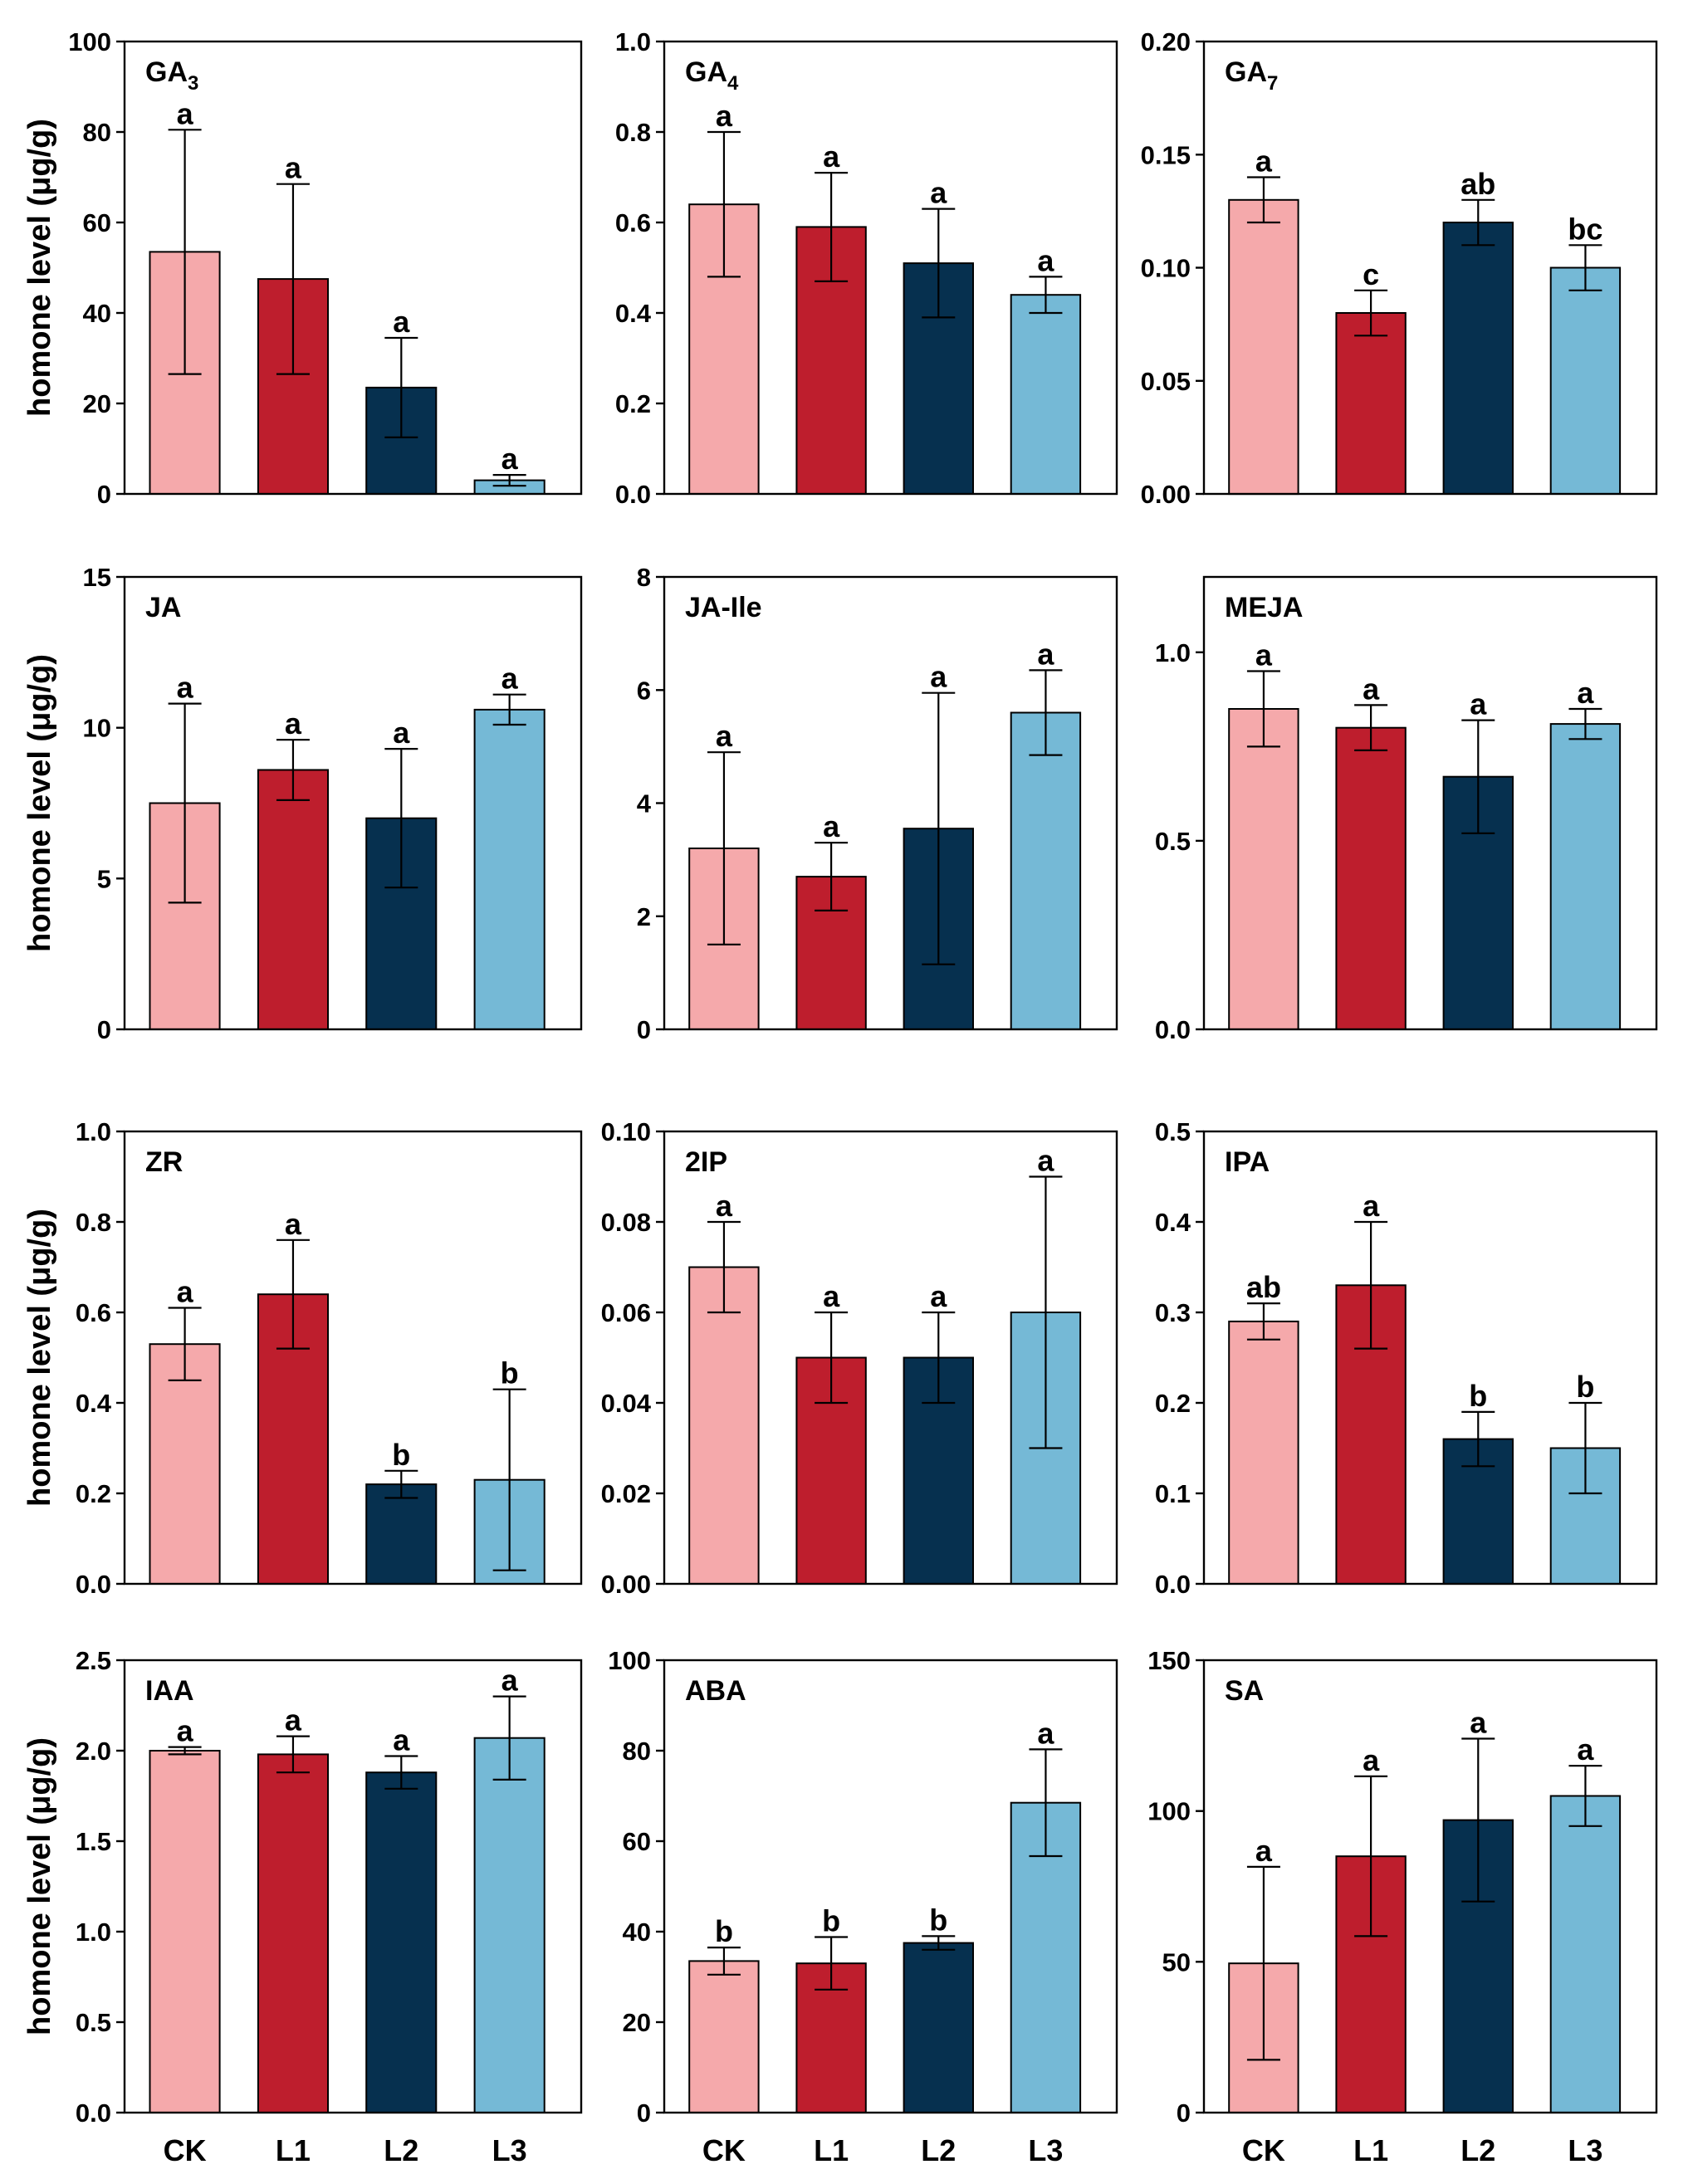  Describe the element at coordinates (1176, 1961) in the screenshot. I see `y-tick-label: 50` at that location.